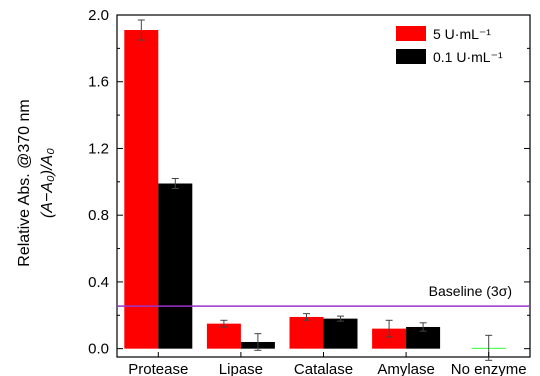 This screenshot has width=540, height=376. What do you see at coordinates (470, 291) in the screenshot?
I see `baseline-label: Baseline (3σ)` at bounding box center [470, 291].